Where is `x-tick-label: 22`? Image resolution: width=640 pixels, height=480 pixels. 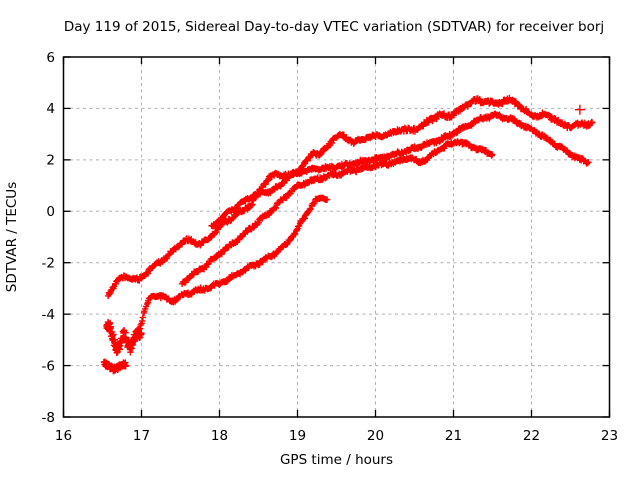 x-tick-label: 22 is located at coordinates (531, 436).